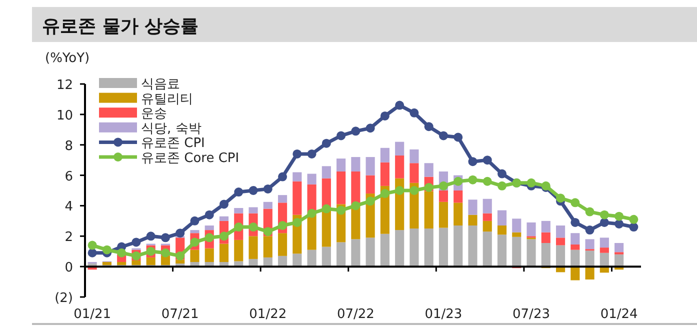 Image resolution: width=697 pixels, height=327 pixels. Describe the element at coordinates (67, 58) in the screenshot. I see `y-axis-title: (%YoY)` at that location.